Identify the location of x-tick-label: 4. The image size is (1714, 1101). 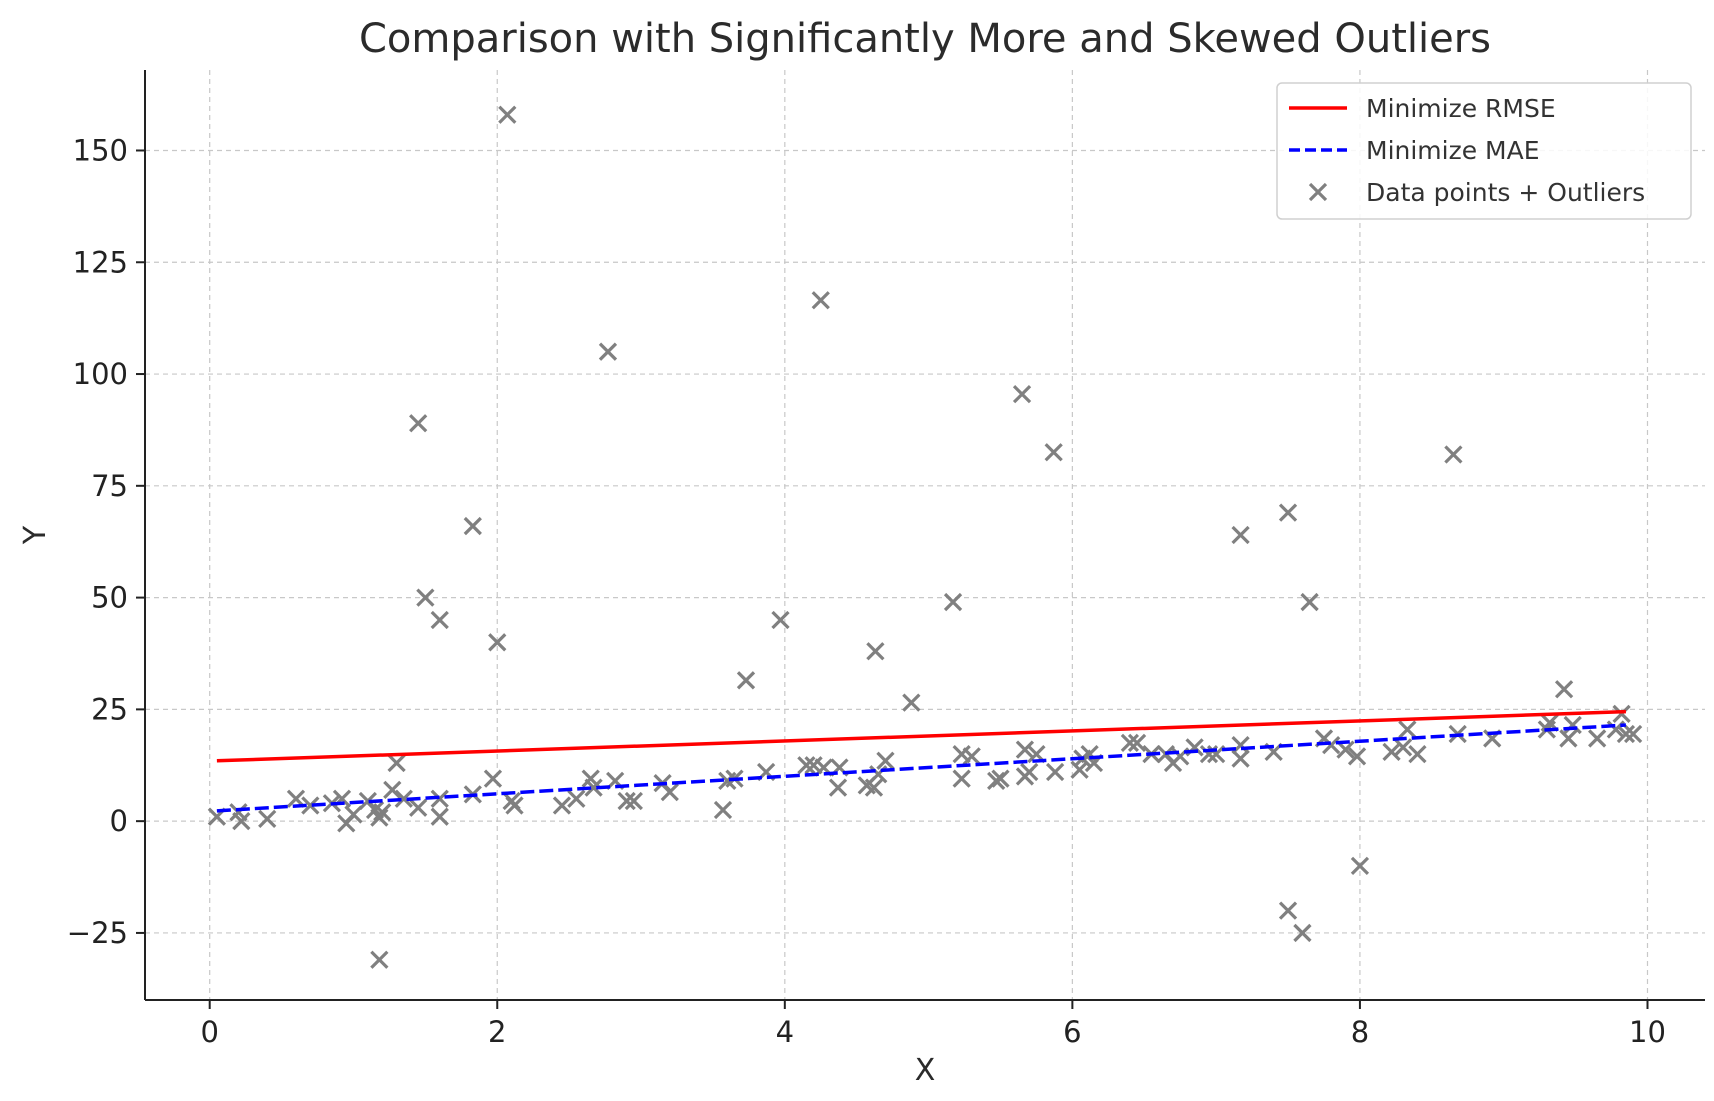
(785, 1032).